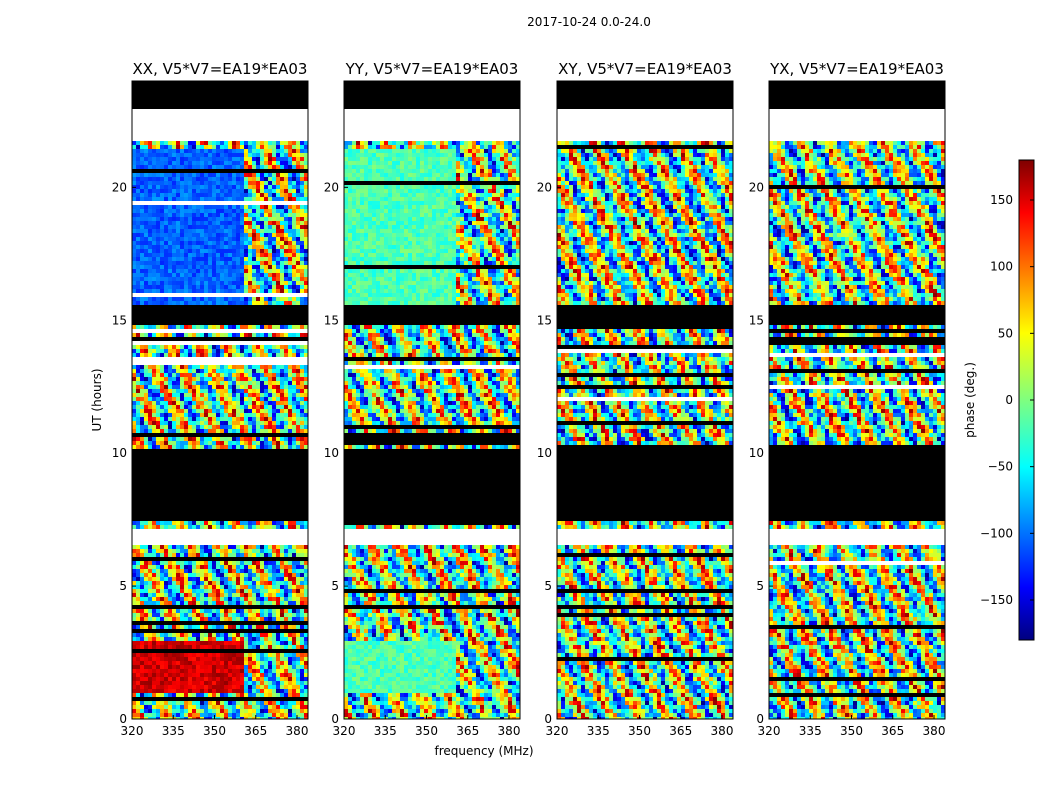  I want to click on colorbar-tick-label: 50, so click(1005, 333).